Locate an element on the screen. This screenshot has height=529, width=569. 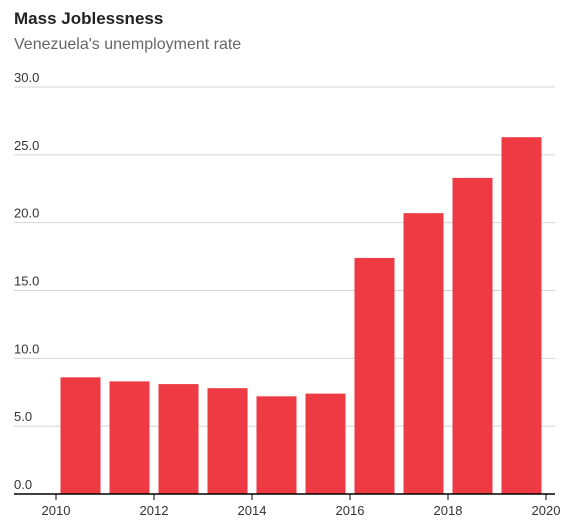
bar-2014 is located at coordinates (227, 441).